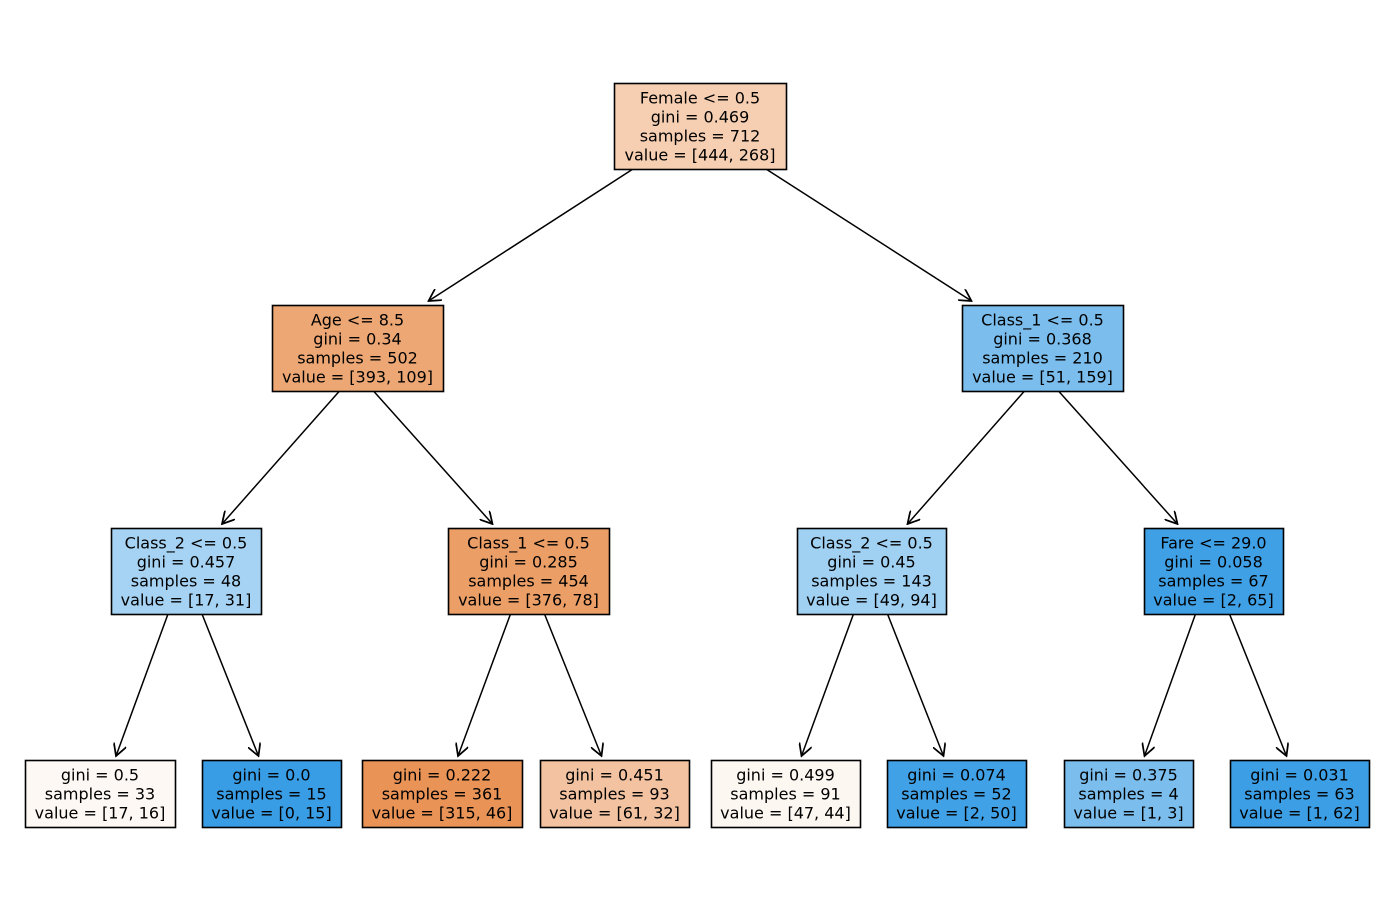 Image resolution: width=1400 pixels, height=919 pixels. I want to click on edge-arrow-n3-l1, so click(142, 684).